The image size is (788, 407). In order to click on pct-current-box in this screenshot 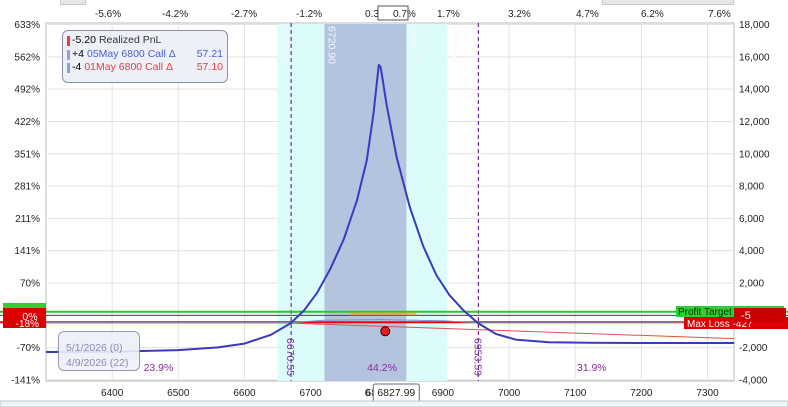, I will do `click(393, 13)`.